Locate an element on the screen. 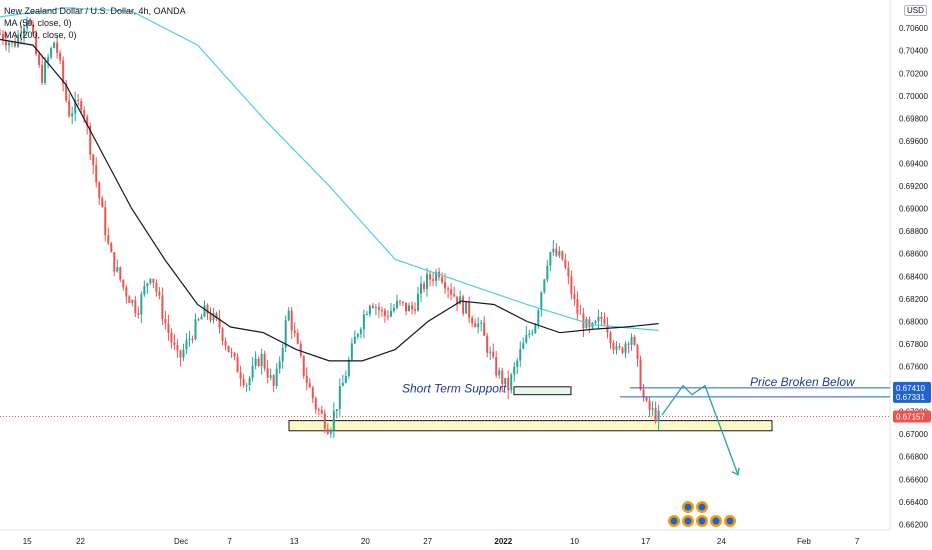 This screenshot has height=550, width=932. price-badge-label: 0.67331 is located at coordinates (910, 397).